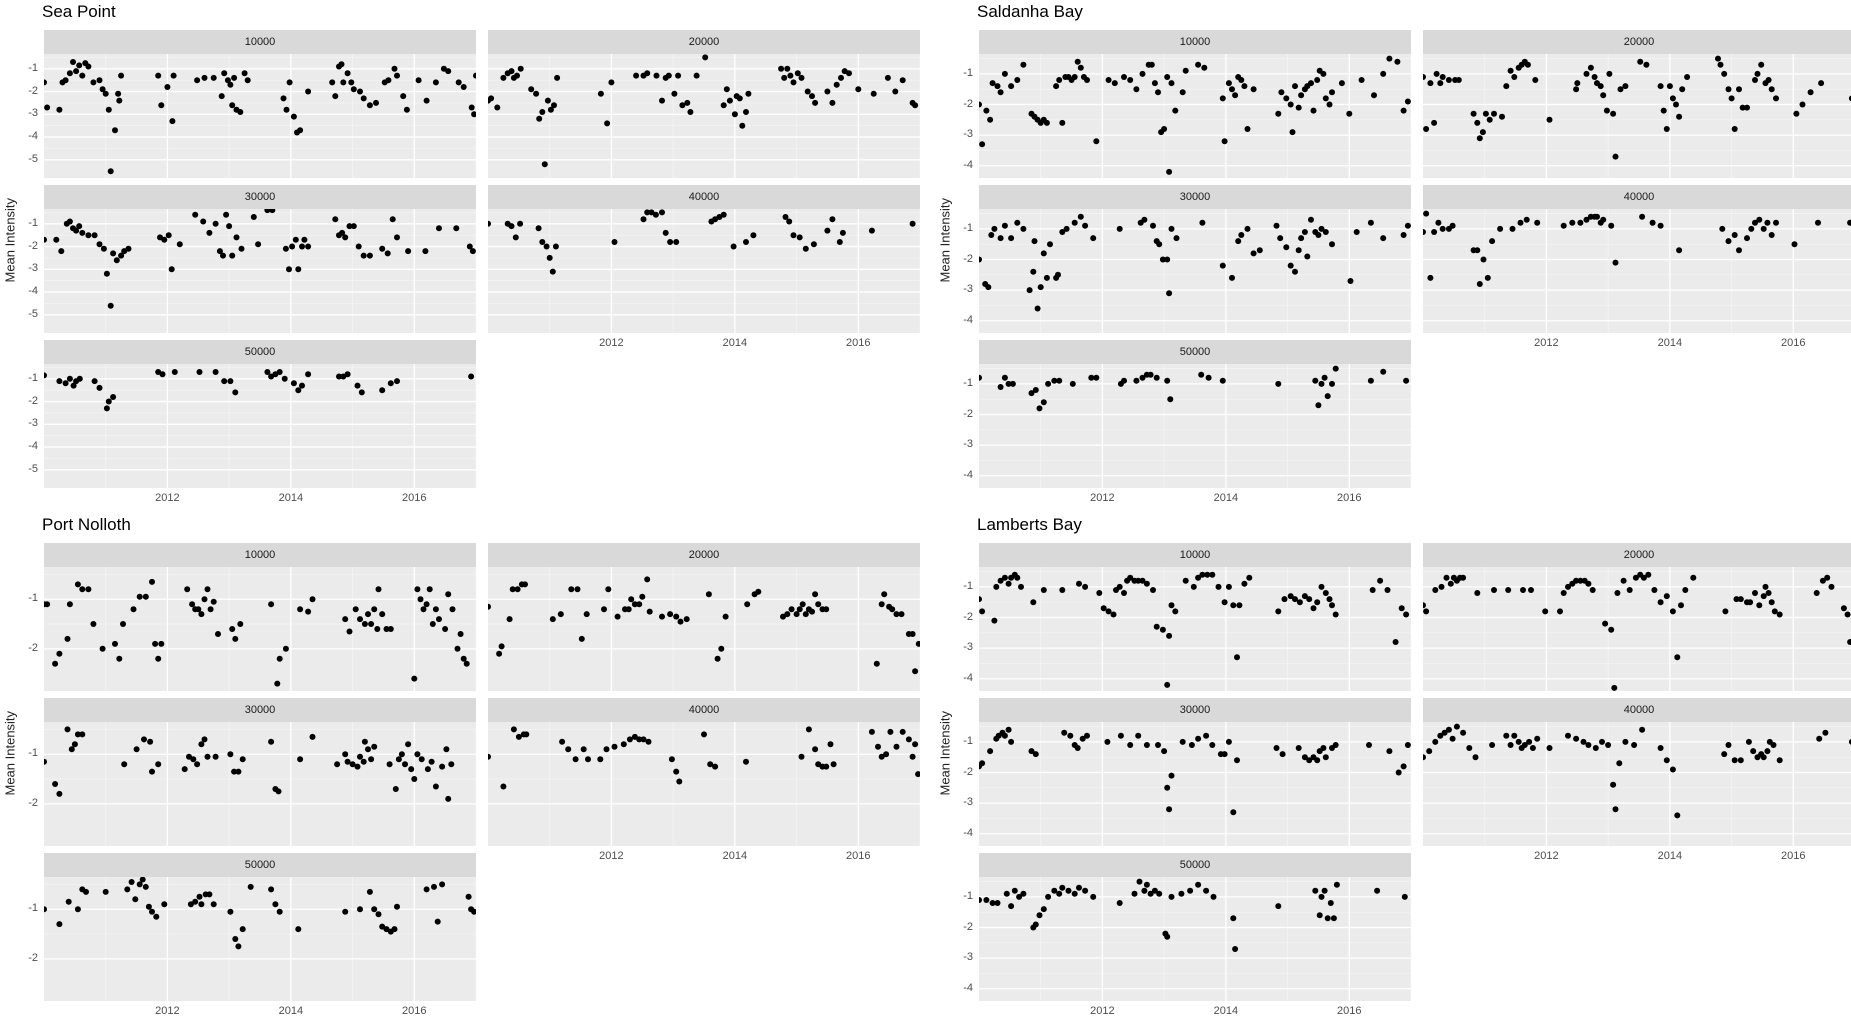 This screenshot has height=1024, width=1851. What do you see at coordinates (1102, 498) in the screenshot?
I see `x-tick-label: 2012` at bounding box center [1102, 498].